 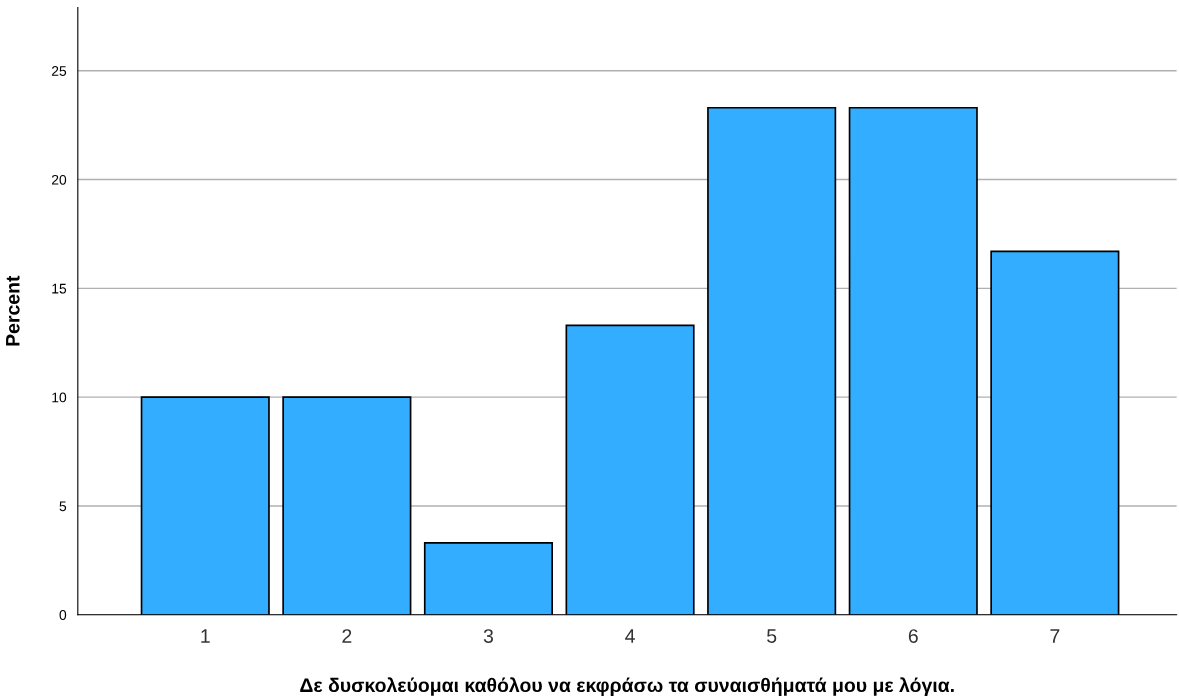 What do you see at coordinates (913, 636) in the screenshot?
I see `x-tick-label: 6` at bounding box center [913, 636].